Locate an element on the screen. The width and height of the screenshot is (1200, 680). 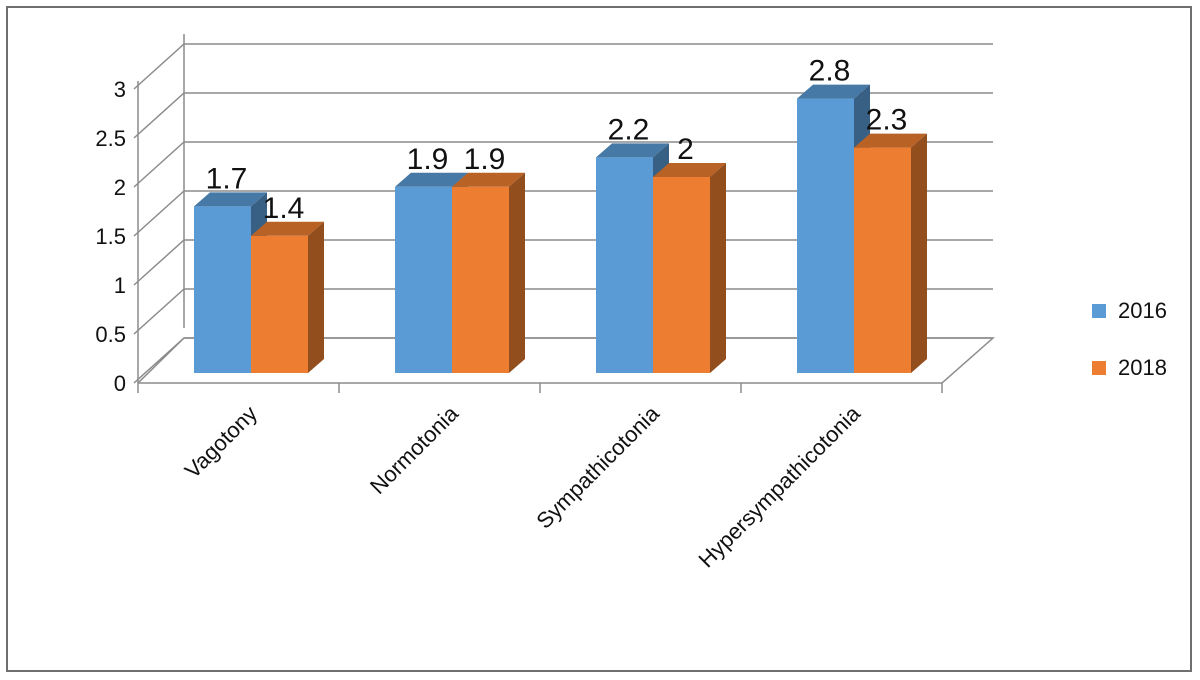
y-axis-tick-labels: 0 0.5 1 1.5 2 2.5 3 is located at coordinates (110, 236).